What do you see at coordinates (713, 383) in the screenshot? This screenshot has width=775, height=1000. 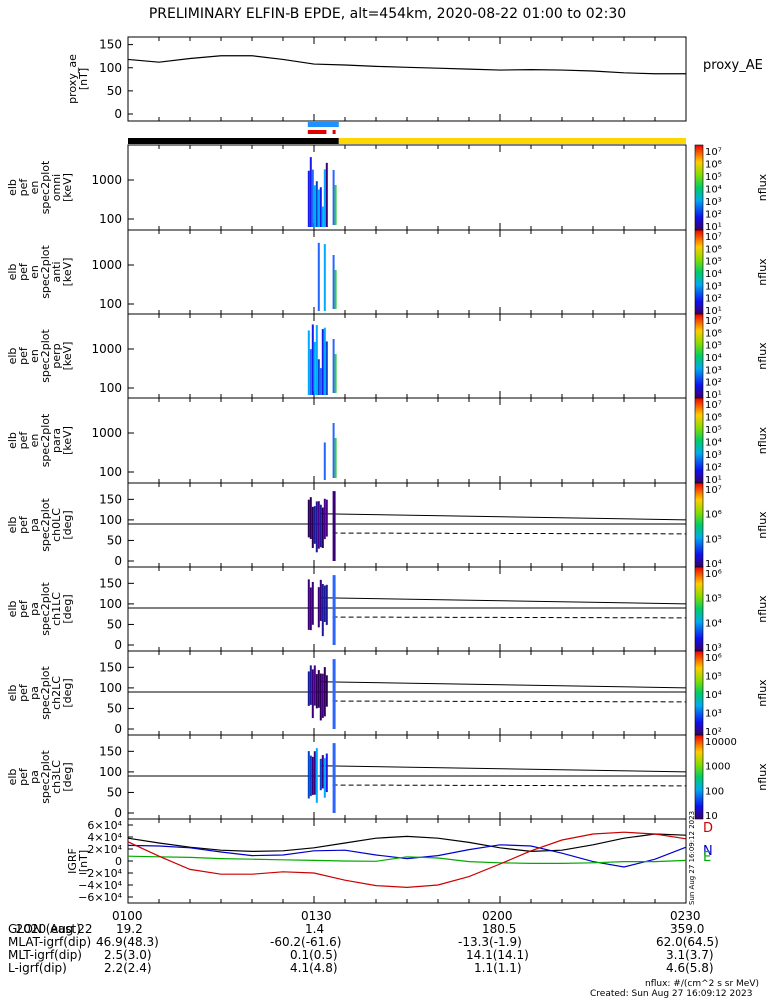 I see `colorbar-tick-label: 10²` at bounding box center [713, 383].